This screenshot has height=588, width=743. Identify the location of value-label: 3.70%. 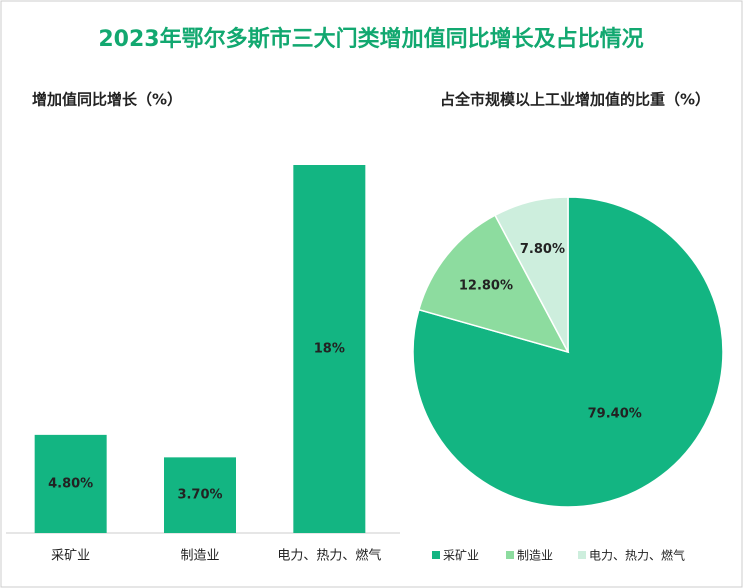
(199, 495).